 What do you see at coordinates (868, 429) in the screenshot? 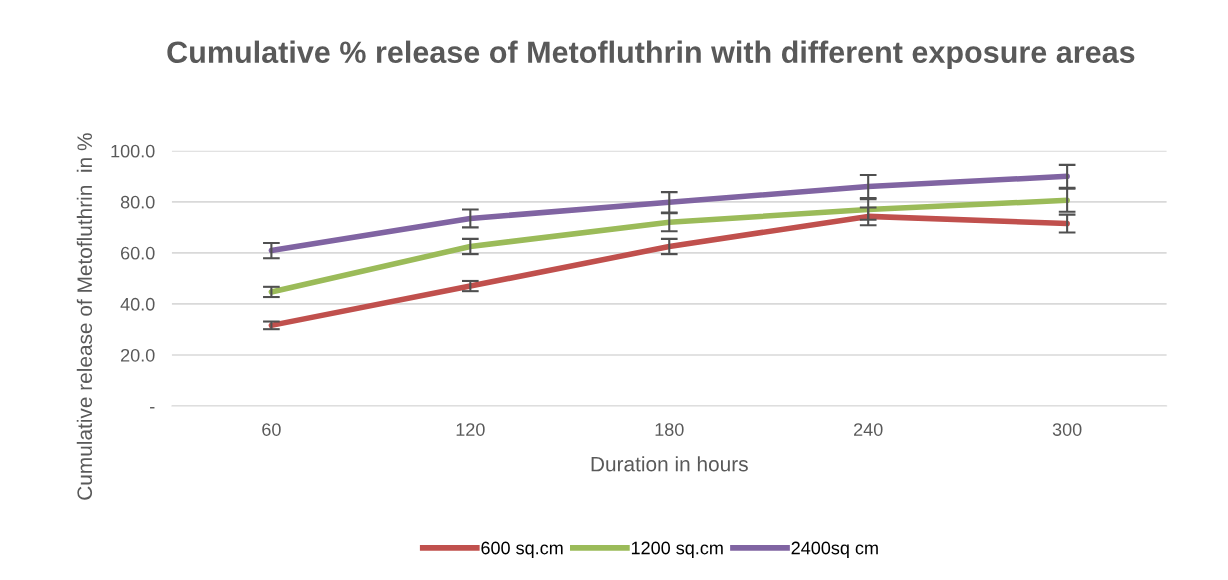
I see `x-tick-label: 240` at bounding box center [868, 429].